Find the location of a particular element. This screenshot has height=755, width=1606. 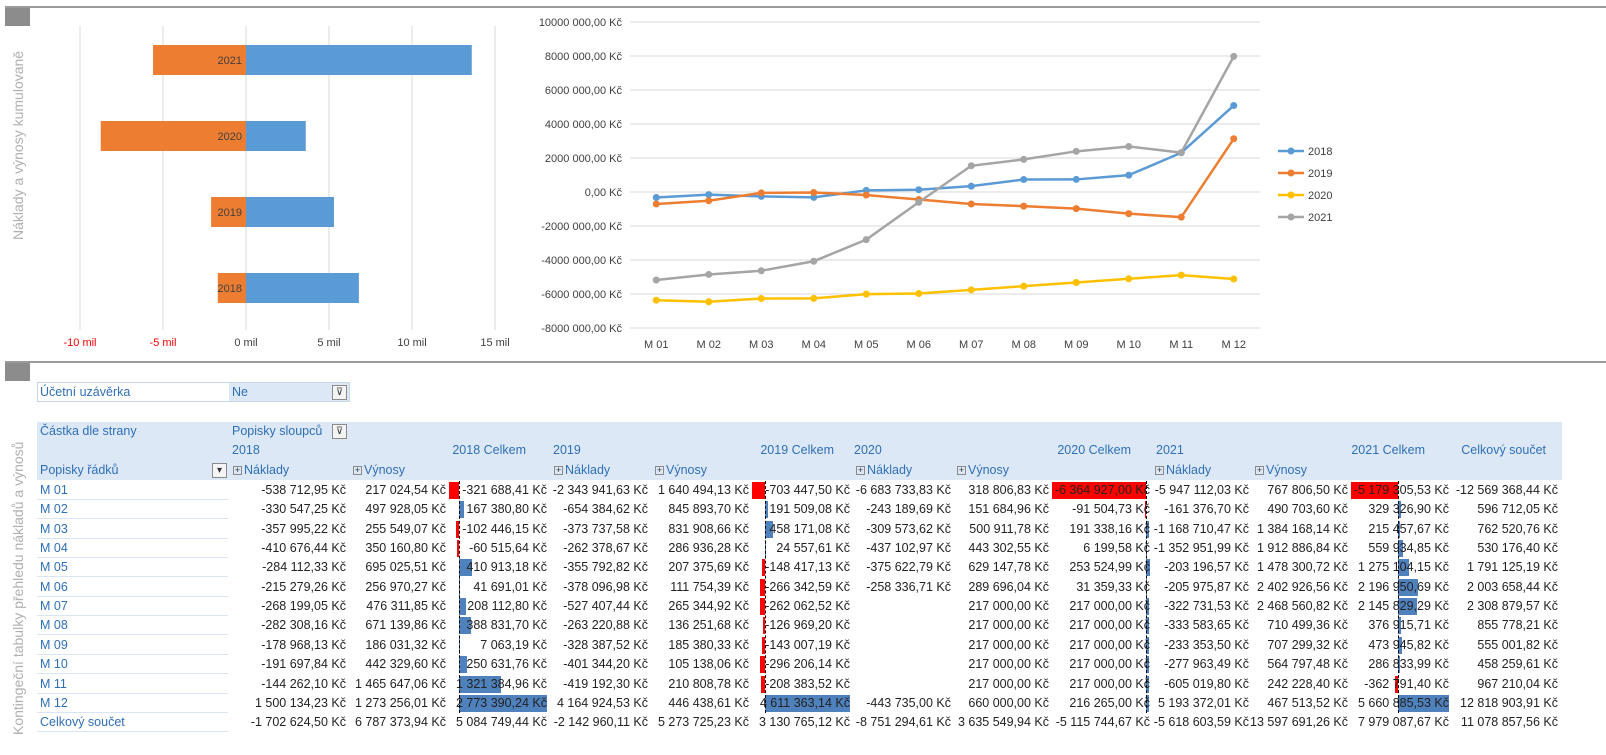

value-cell: -268 199,05 Kč is located at coordinates (303, 606).